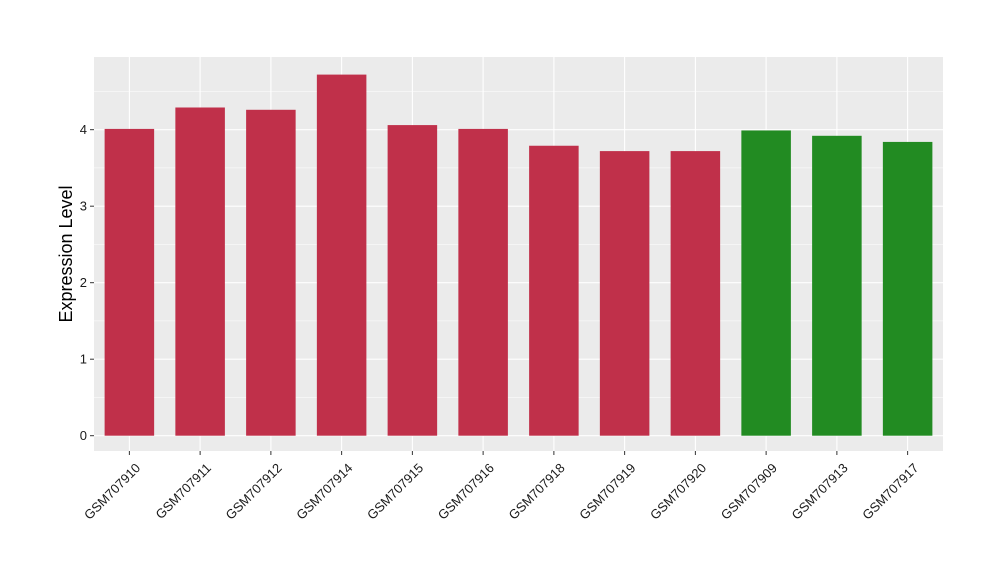 The width and height of the screenshot is (1000, 580). What do you see at coordinates (271, 272) in the screenshot?
I see `bar-GSM707912` at bounding box center [271, 272].